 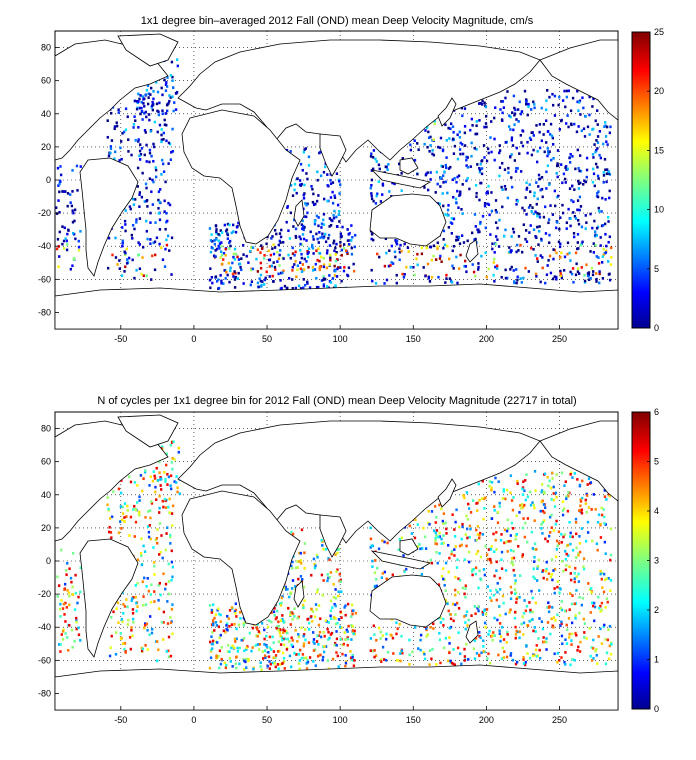 What do you see at coordinates (46, 114) in the screenshot?
I see `y-tick-label: 40` at bounding box center [46, 114].